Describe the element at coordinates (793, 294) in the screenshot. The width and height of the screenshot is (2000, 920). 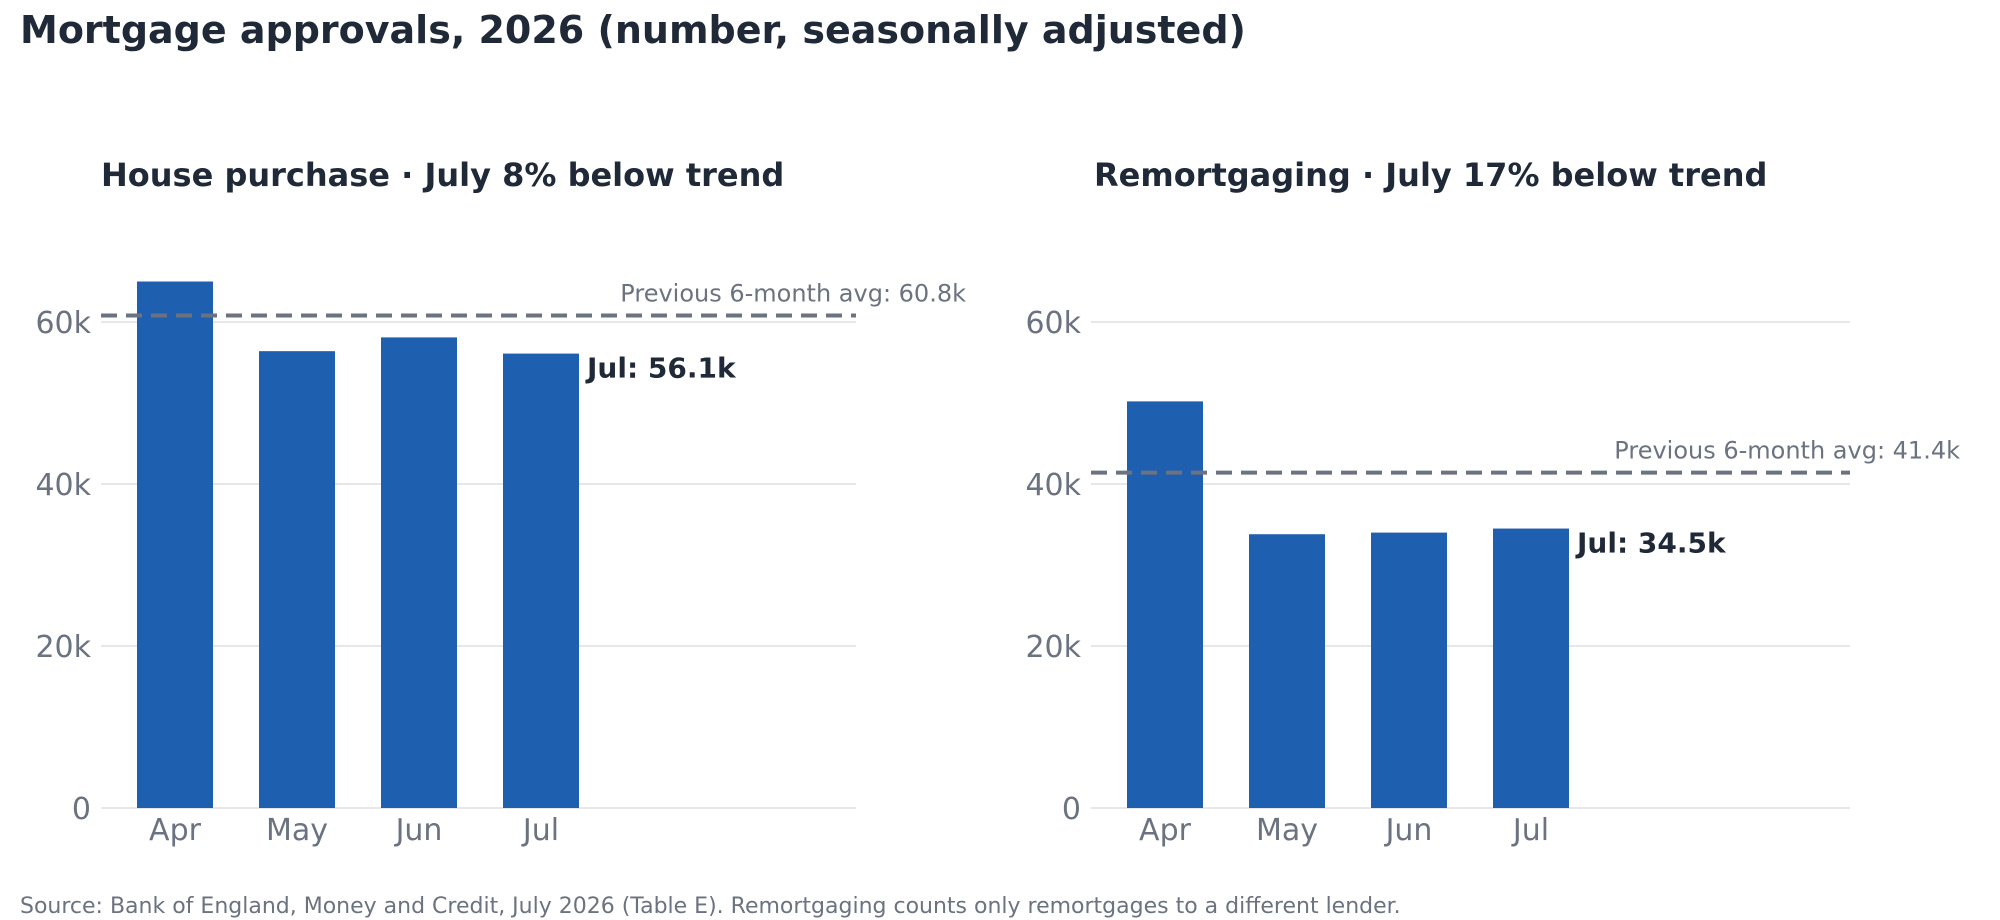
I see `average-reference-label: Previous 6-month avg: 60.8k` at that location.